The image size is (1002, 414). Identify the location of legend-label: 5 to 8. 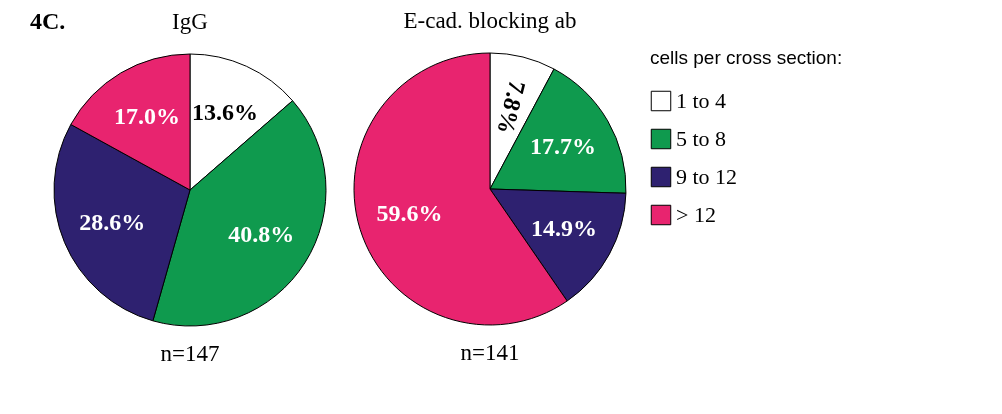
(701, 138).